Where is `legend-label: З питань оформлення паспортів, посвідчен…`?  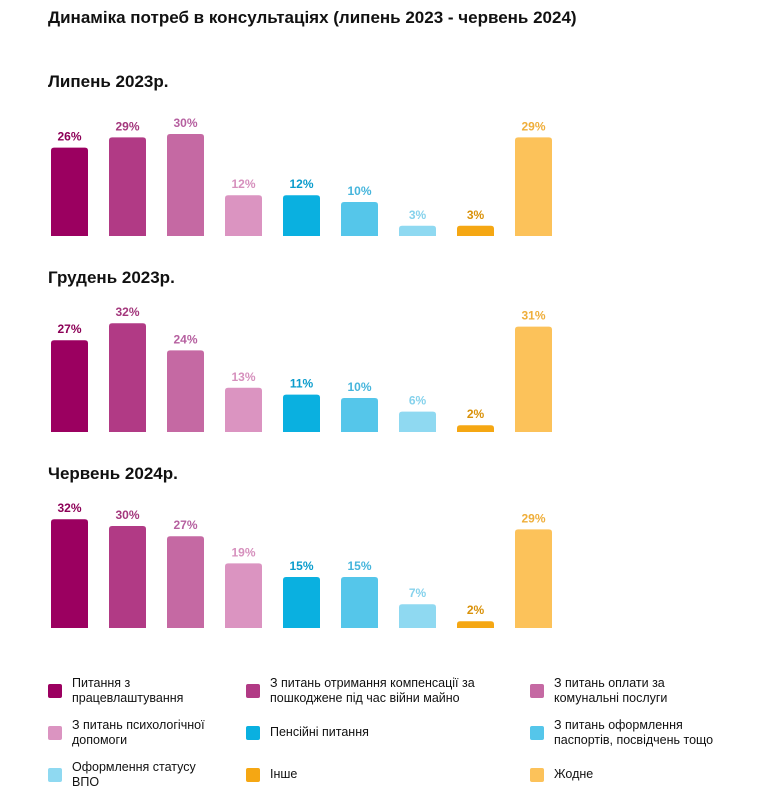
legend-label: З питань оформлення паспортів, посвідчен… is located at coordinates (634, 732).